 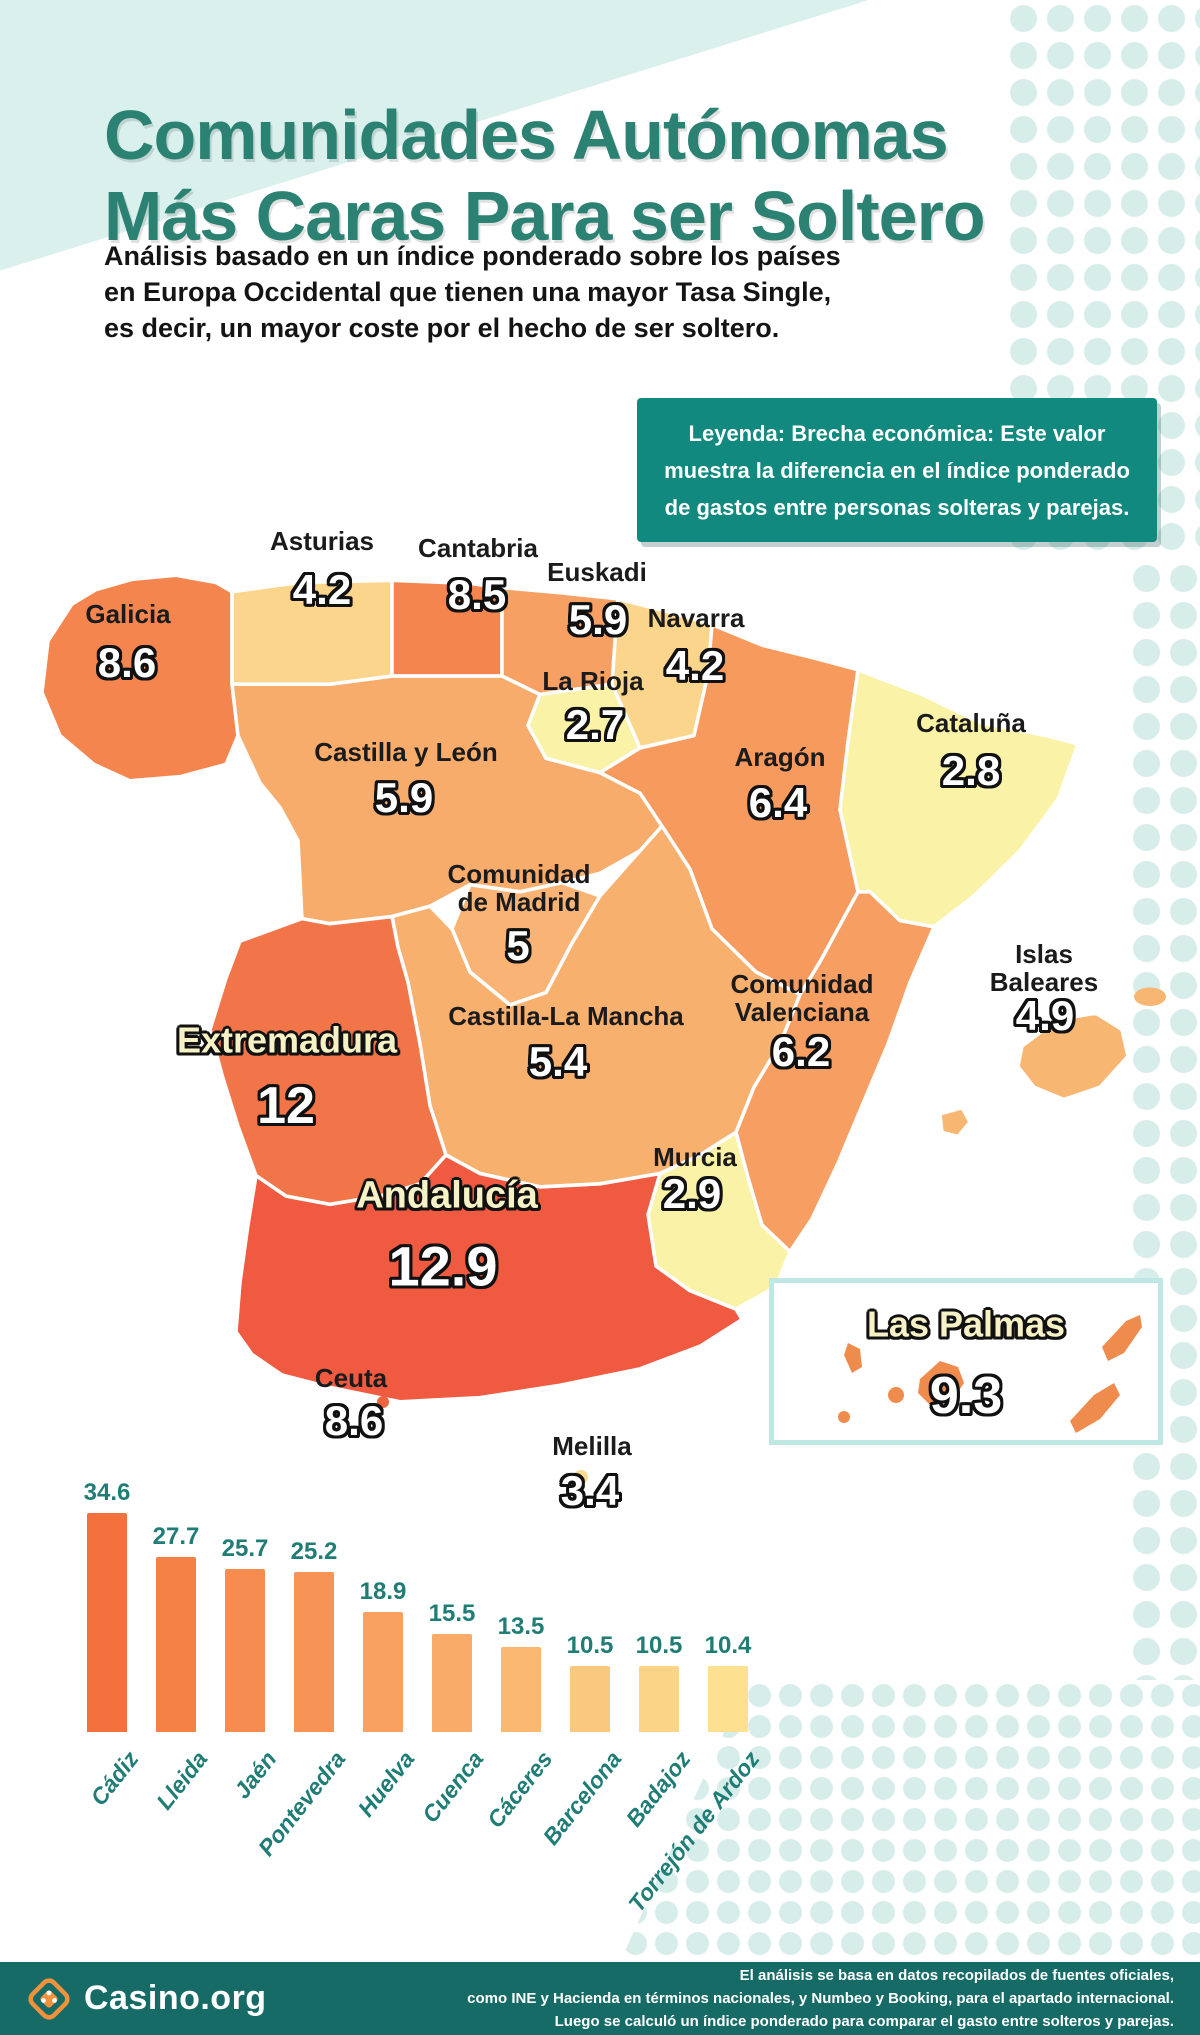 What do you see at coordinates (896, 1395) in the screenshot?
I see `map-island-gomera` at bounding box center [896, 1395].